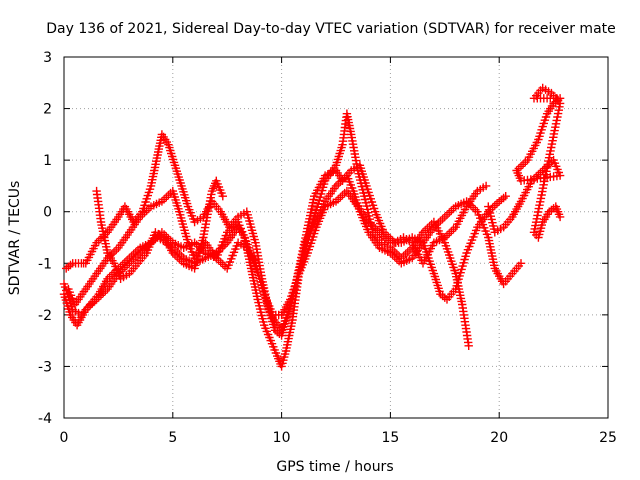 This screenshot has height=480, width=640. I want to click on y-tick-label: -4, so click(45, 419).